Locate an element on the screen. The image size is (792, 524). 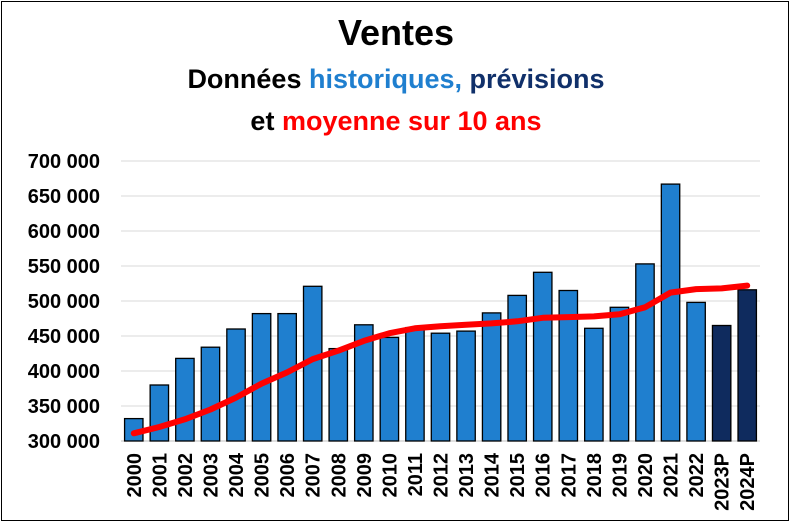
x-tick-label: 2008 is located at coordinates (339, 475).